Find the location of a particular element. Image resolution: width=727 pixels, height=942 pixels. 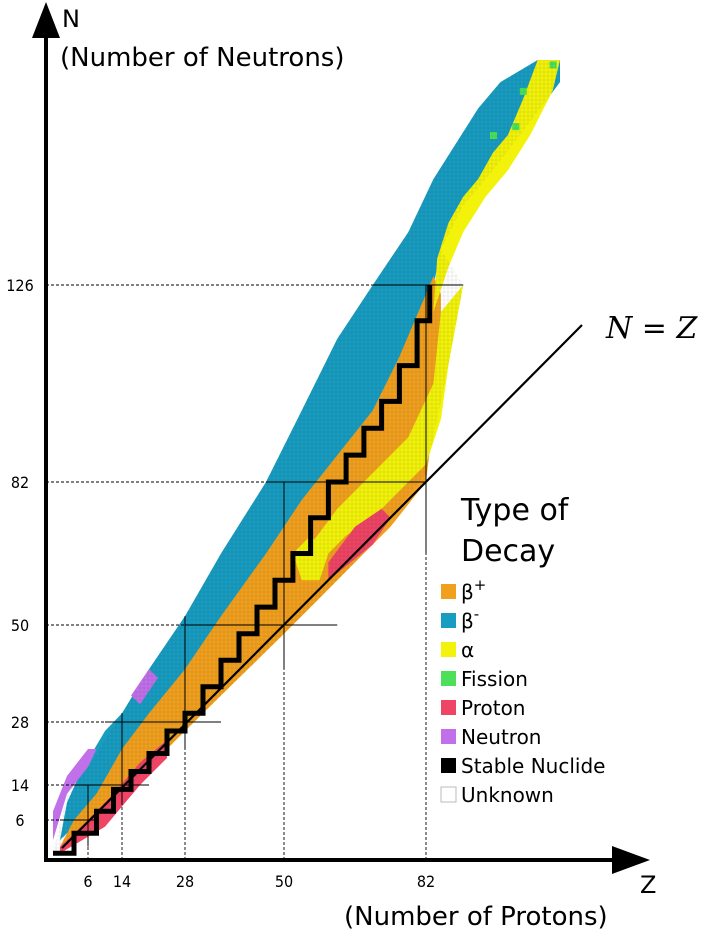

y-axis-label: (Number of Neutrons) is located at coordinates (202, 58).